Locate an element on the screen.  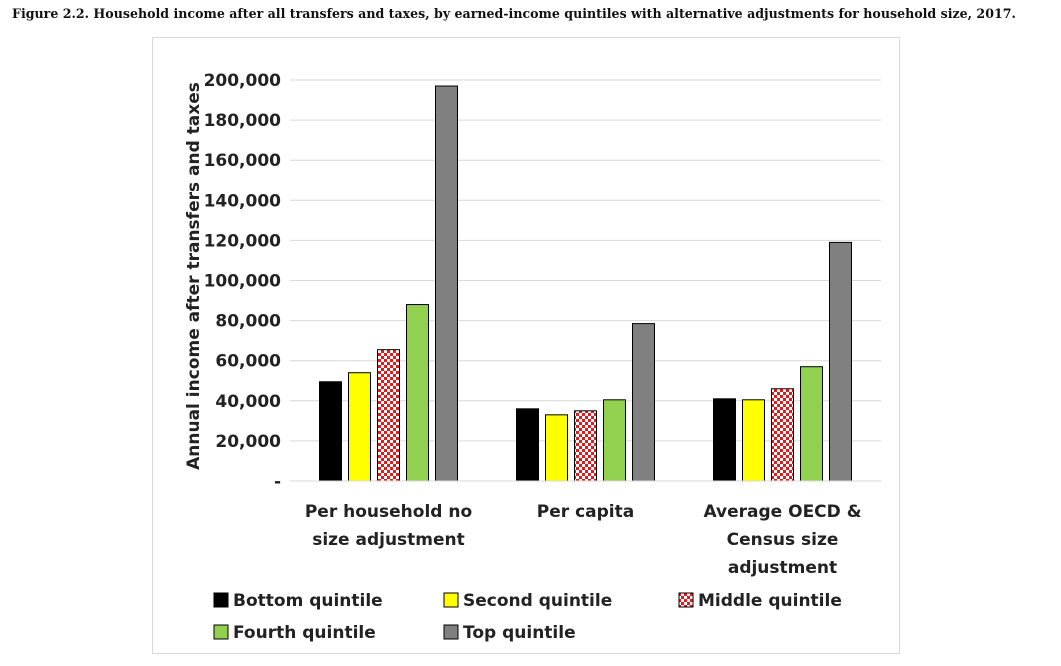
y-tick-label: 40,000 is located at coordinates (248, 402).